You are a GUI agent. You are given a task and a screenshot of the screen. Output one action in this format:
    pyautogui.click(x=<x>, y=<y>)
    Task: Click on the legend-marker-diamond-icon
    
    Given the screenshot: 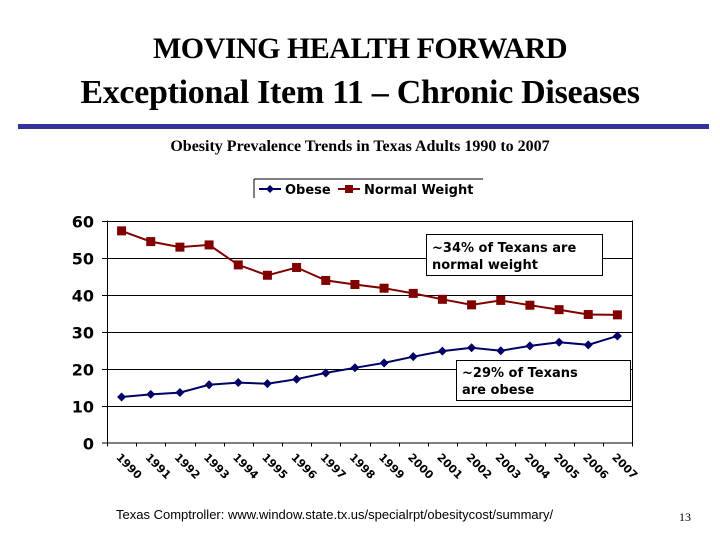 What is the action you would take?
    pyautogui.click(x=270, y=189)
    